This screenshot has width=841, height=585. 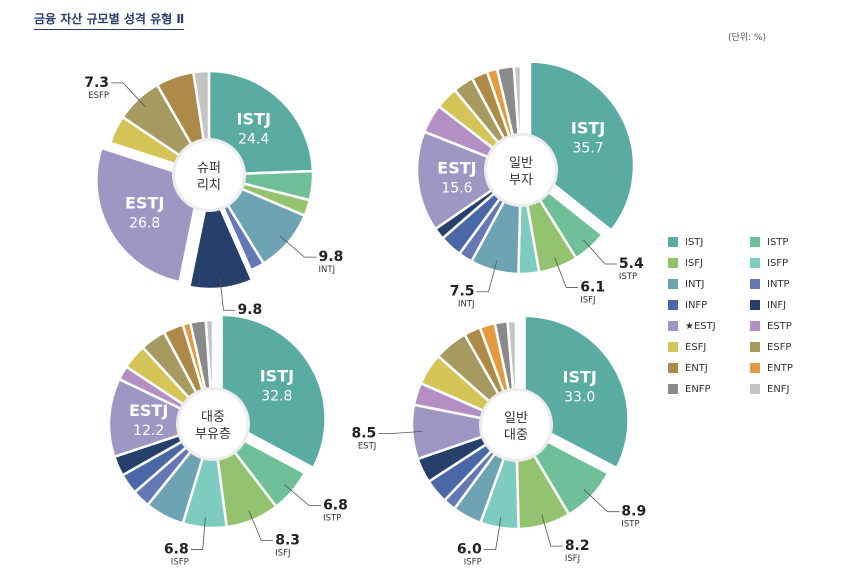 What do you see at coordinates (777, 305) in the screenshot?
I see `legend-label: INFJ` at bounding box center [777, 305].